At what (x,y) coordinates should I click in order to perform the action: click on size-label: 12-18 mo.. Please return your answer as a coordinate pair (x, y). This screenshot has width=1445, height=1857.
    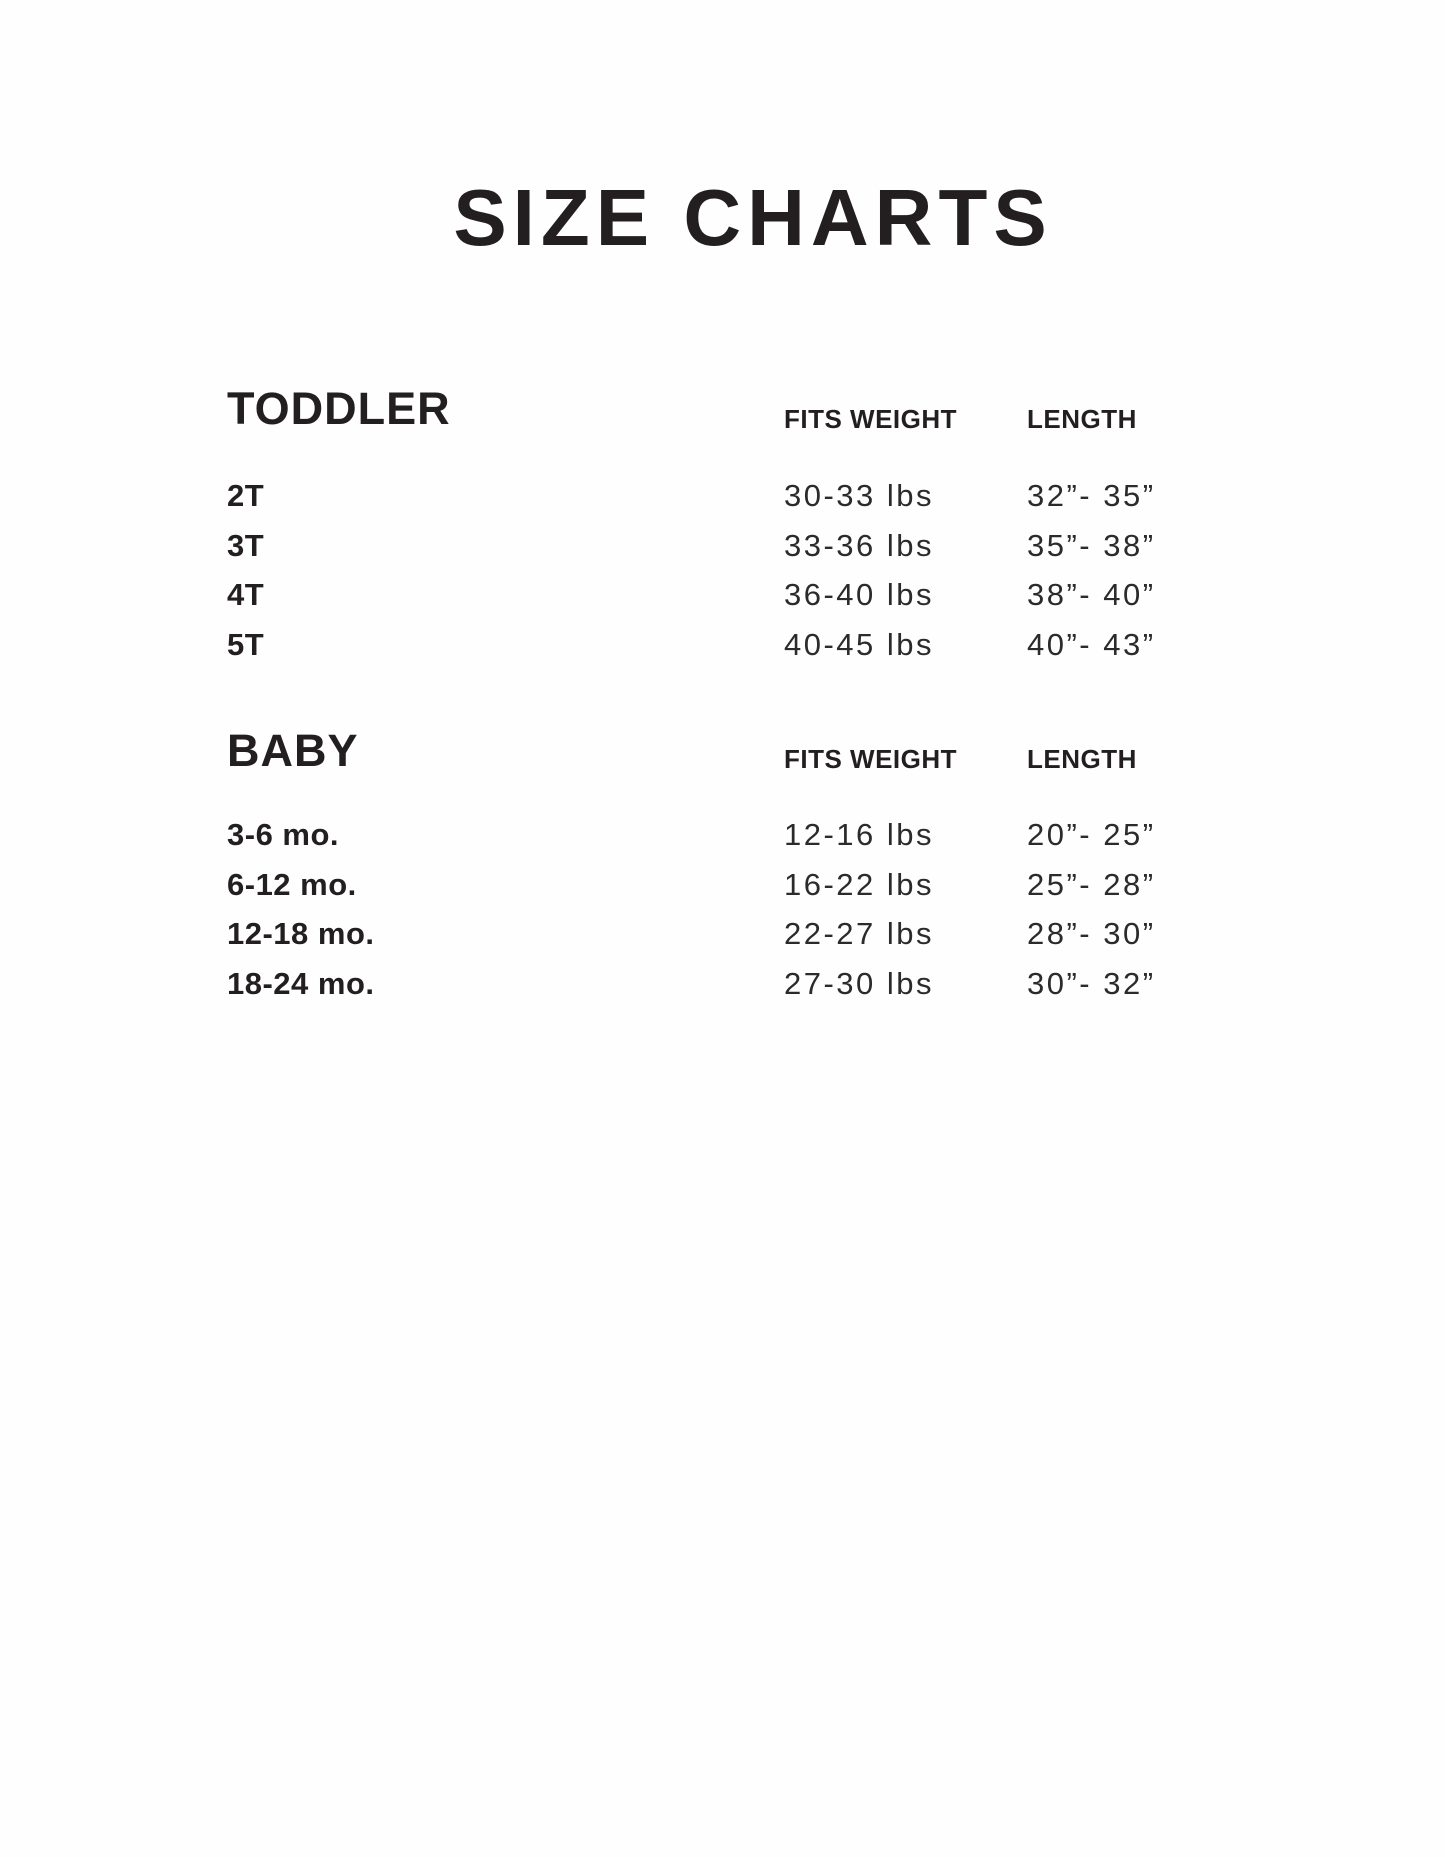
    Looking at the image, I should click on (301, 933).